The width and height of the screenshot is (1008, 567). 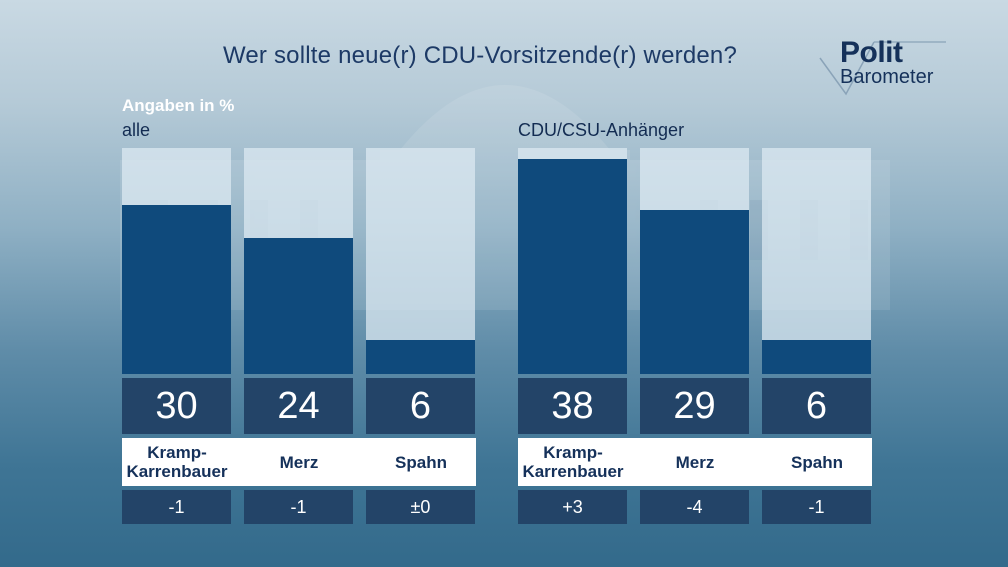 I want to click on change-label-alle-2: ±0, so click(x=420, y=507).